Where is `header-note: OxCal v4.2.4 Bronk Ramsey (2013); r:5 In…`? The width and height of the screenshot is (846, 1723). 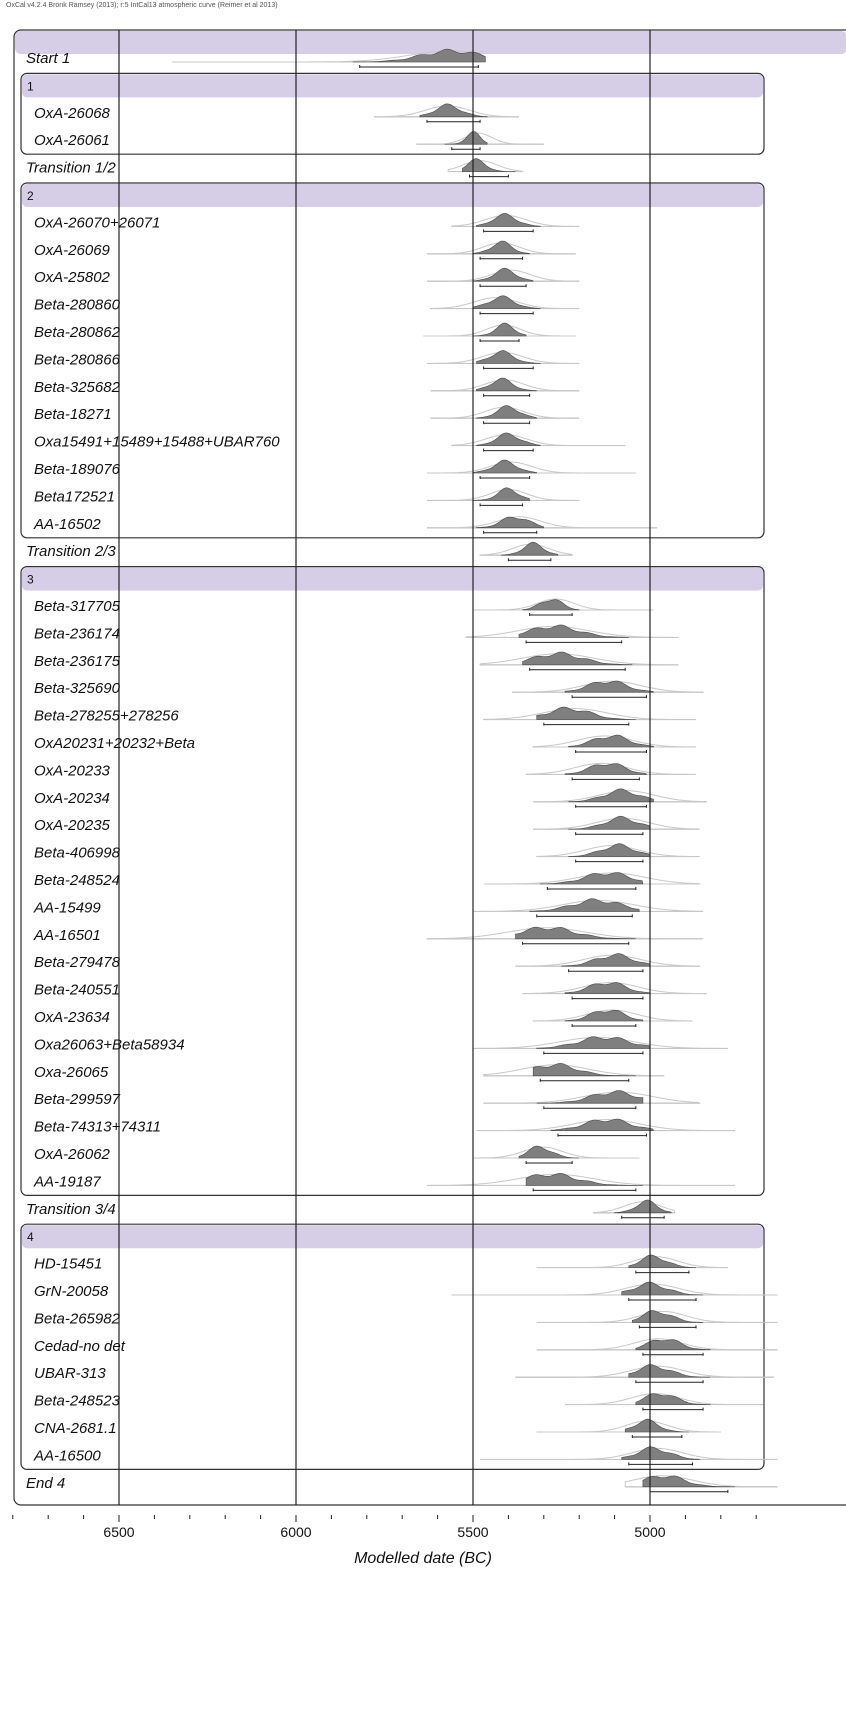
header-note: OxCal v4.2.4 Bronk Ramsey (2013); r:5 In… is located at coordinates (142, 5).